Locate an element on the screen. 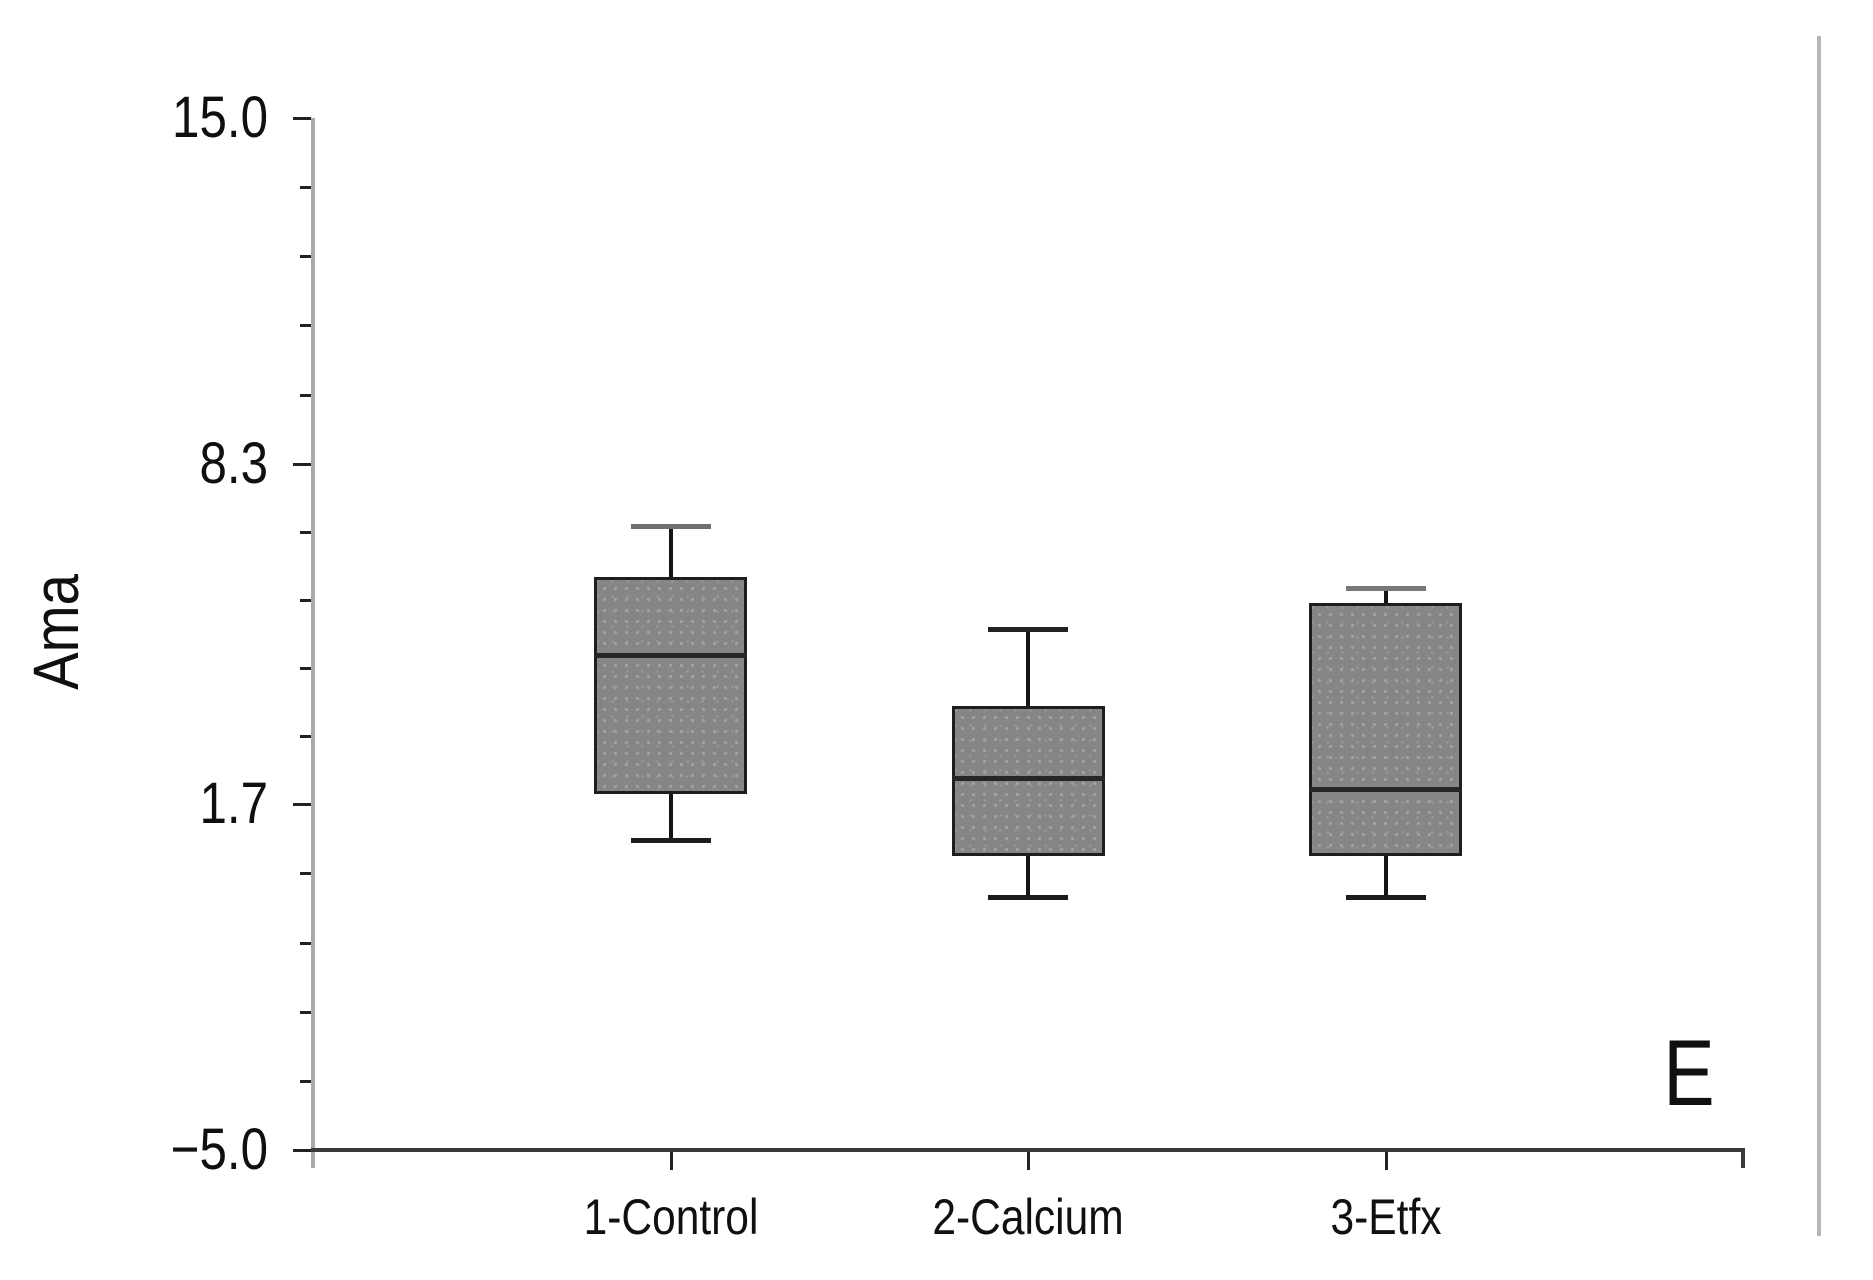  y-tick-label: 1.7 is located at coordinates (233, 803).